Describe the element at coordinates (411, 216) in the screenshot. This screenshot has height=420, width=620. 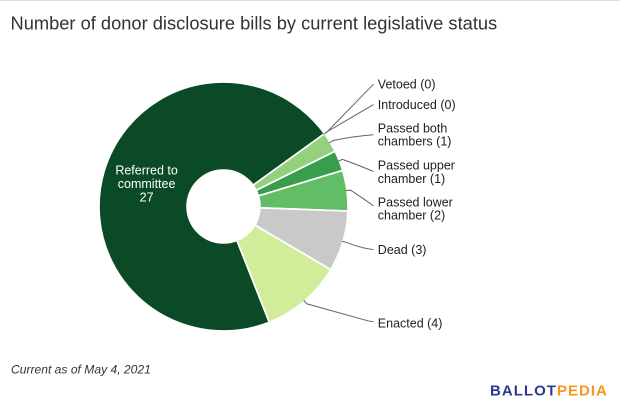
I see `svg-text: chamber (2)` at that location.